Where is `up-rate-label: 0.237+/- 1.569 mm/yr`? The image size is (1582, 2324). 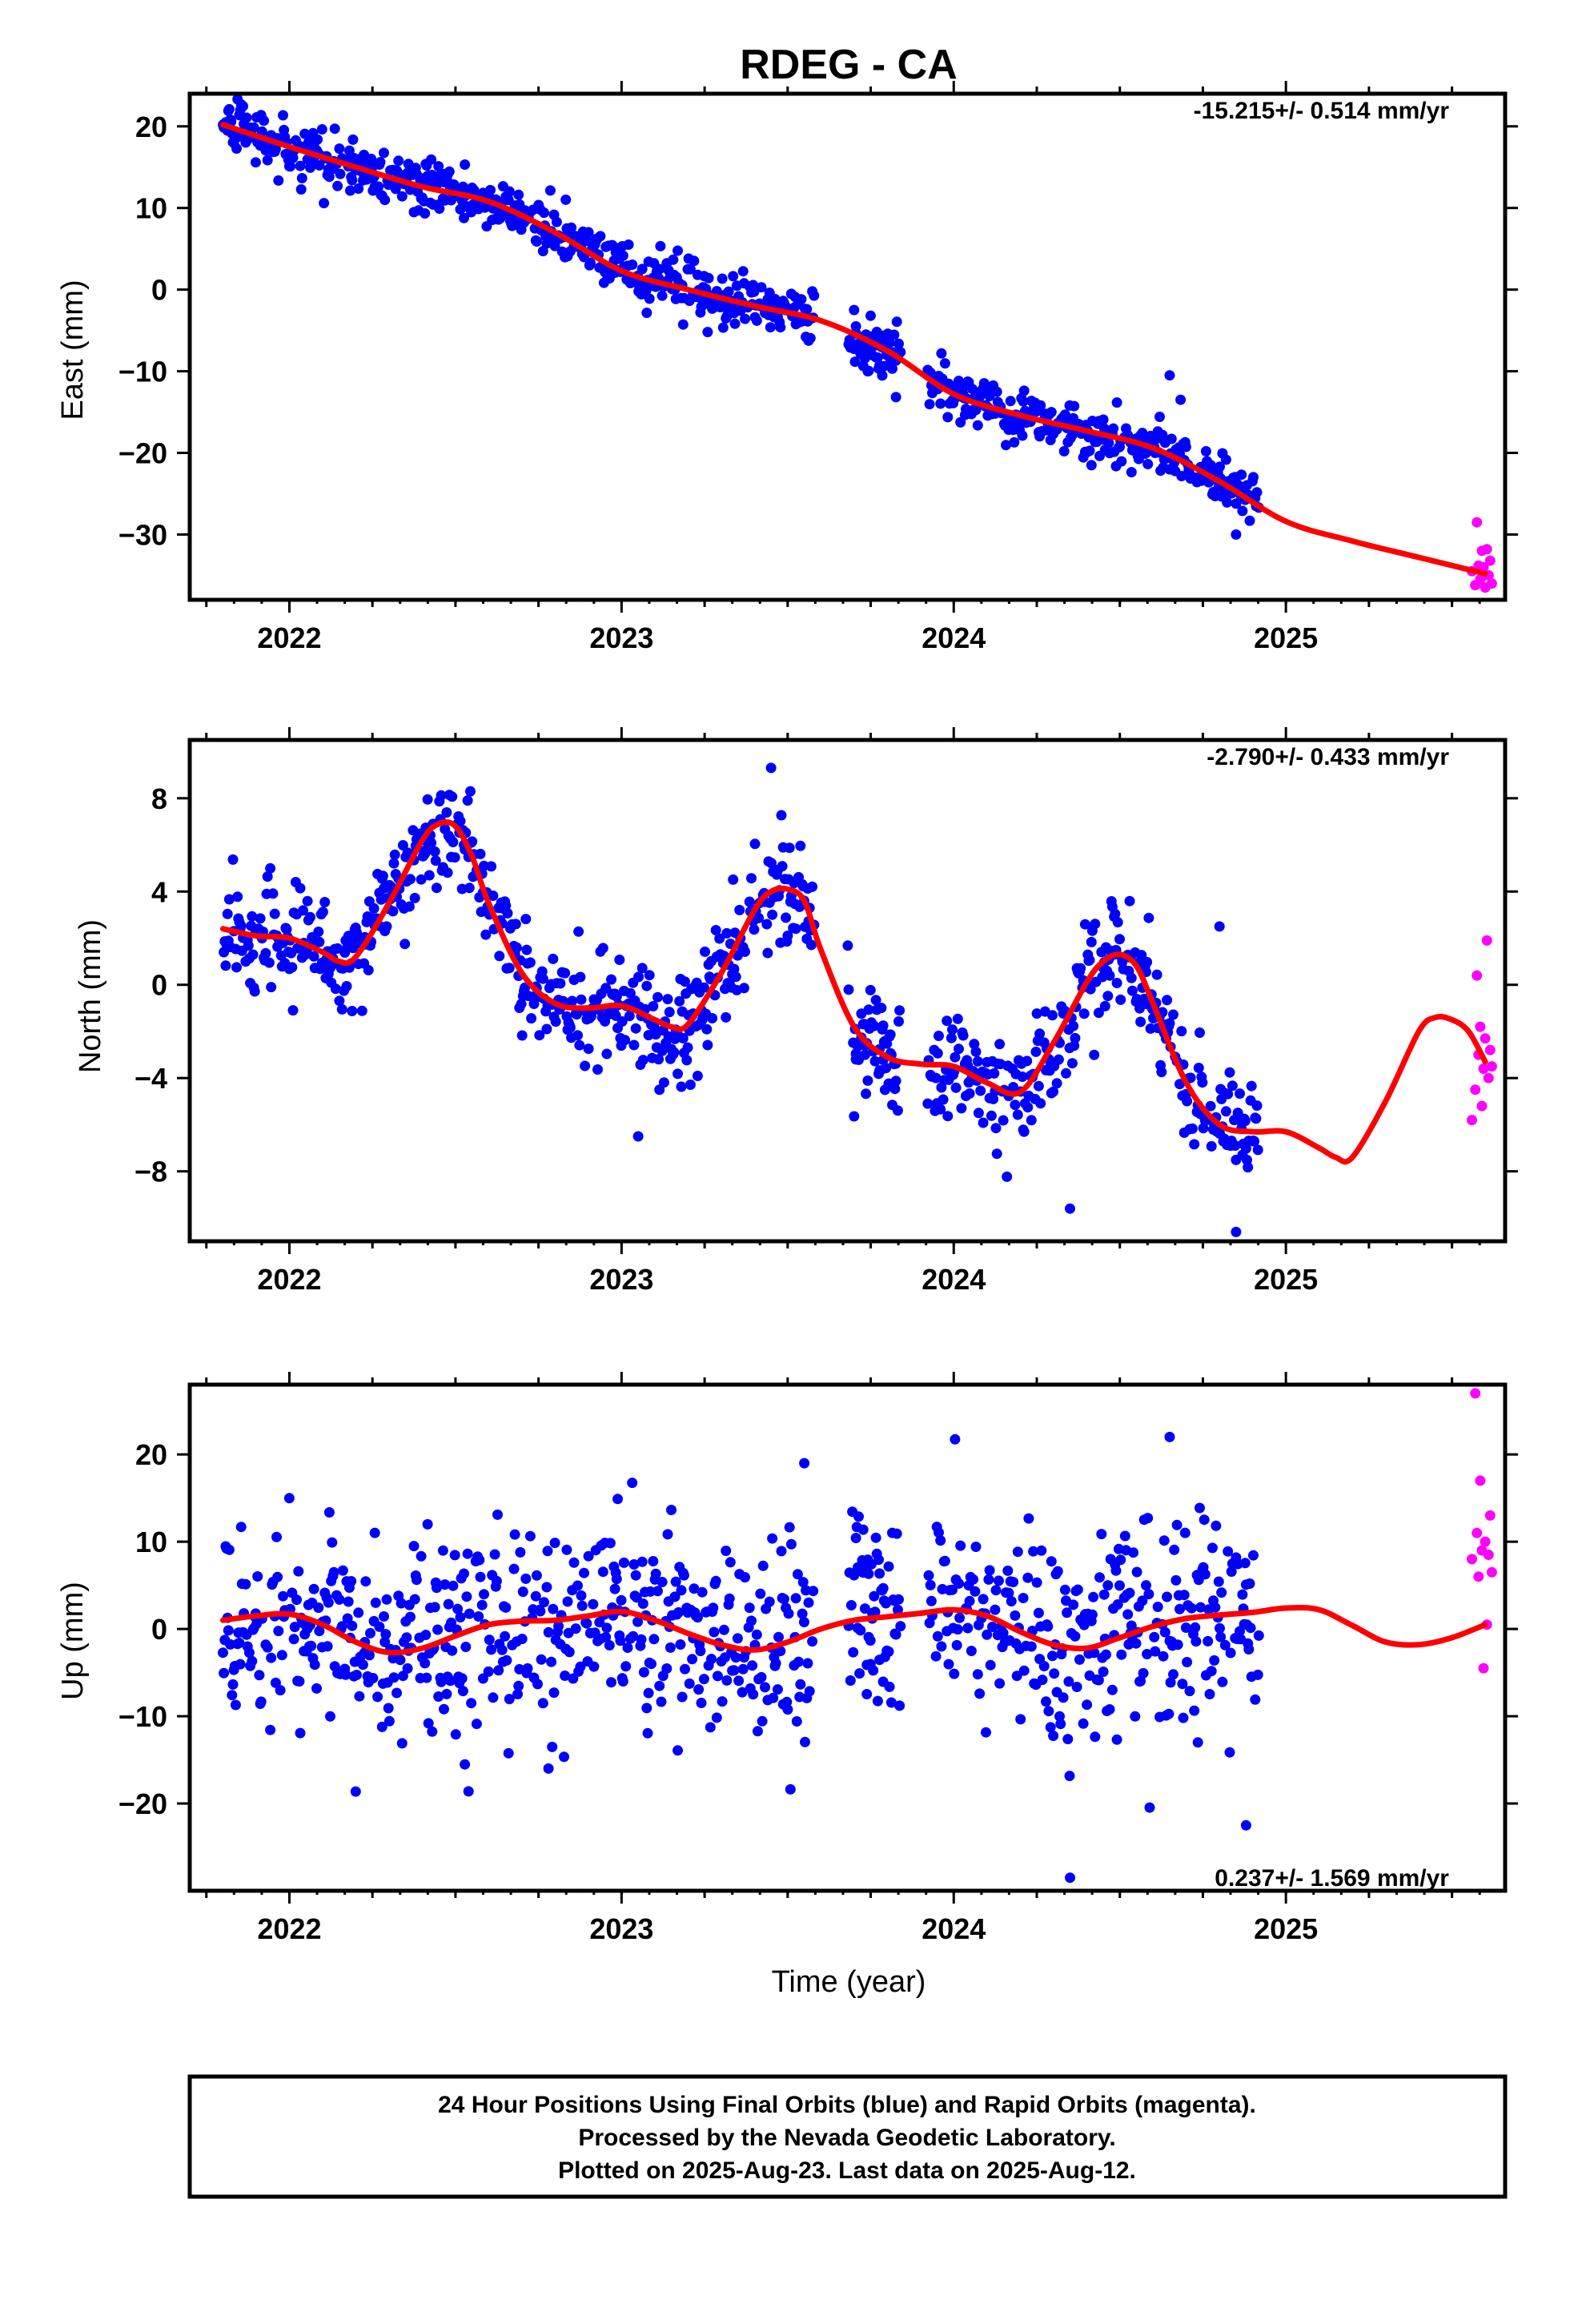 up-rate-label: 0.237+/- 1.569 mm/yr is located at coordinates (1332, 1878).